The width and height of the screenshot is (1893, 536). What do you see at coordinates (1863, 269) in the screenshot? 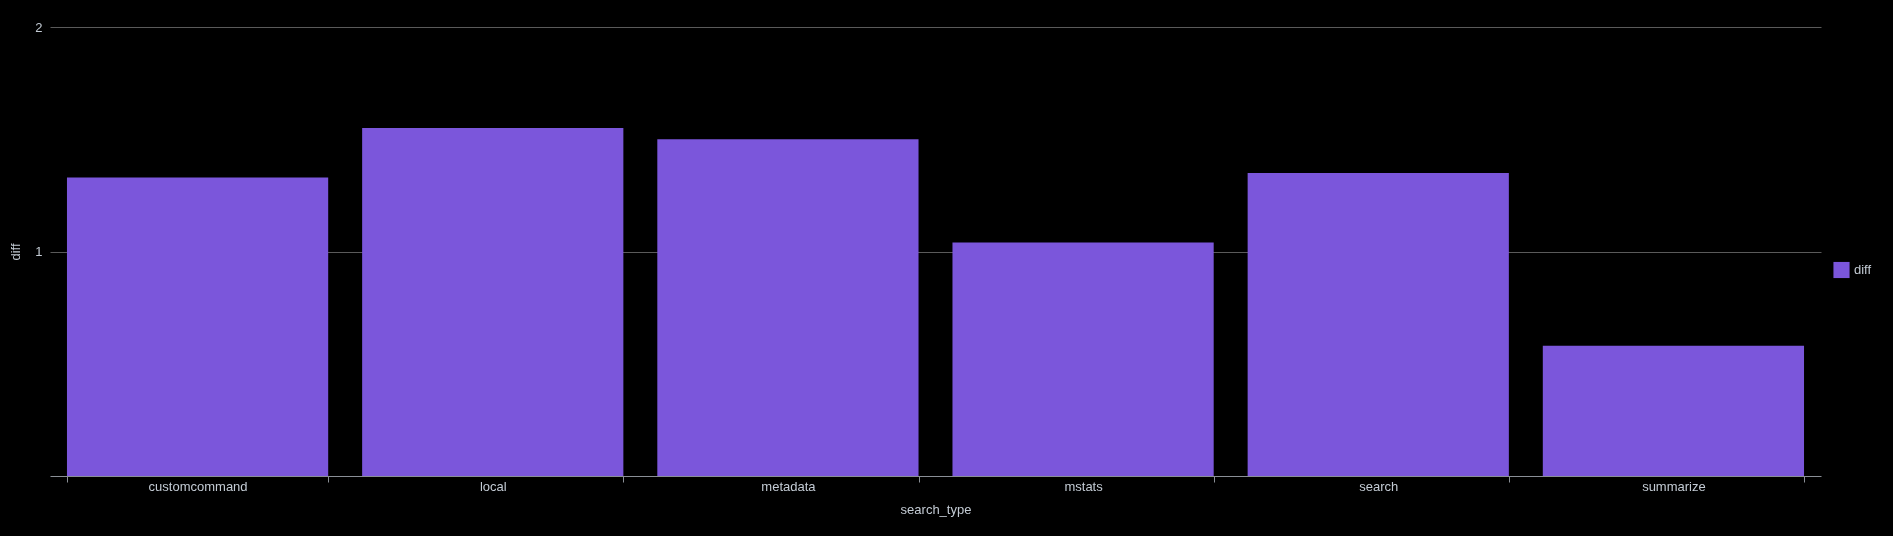
I see `legend-label: diff` at bounding box center [1863, 269].